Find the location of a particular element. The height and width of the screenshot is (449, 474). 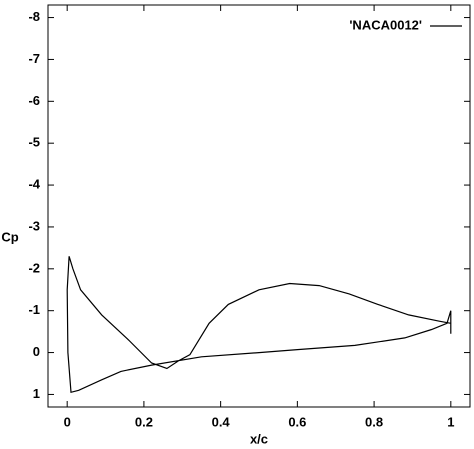

y-tick-label: -4 is located at coordinates (34, 184).